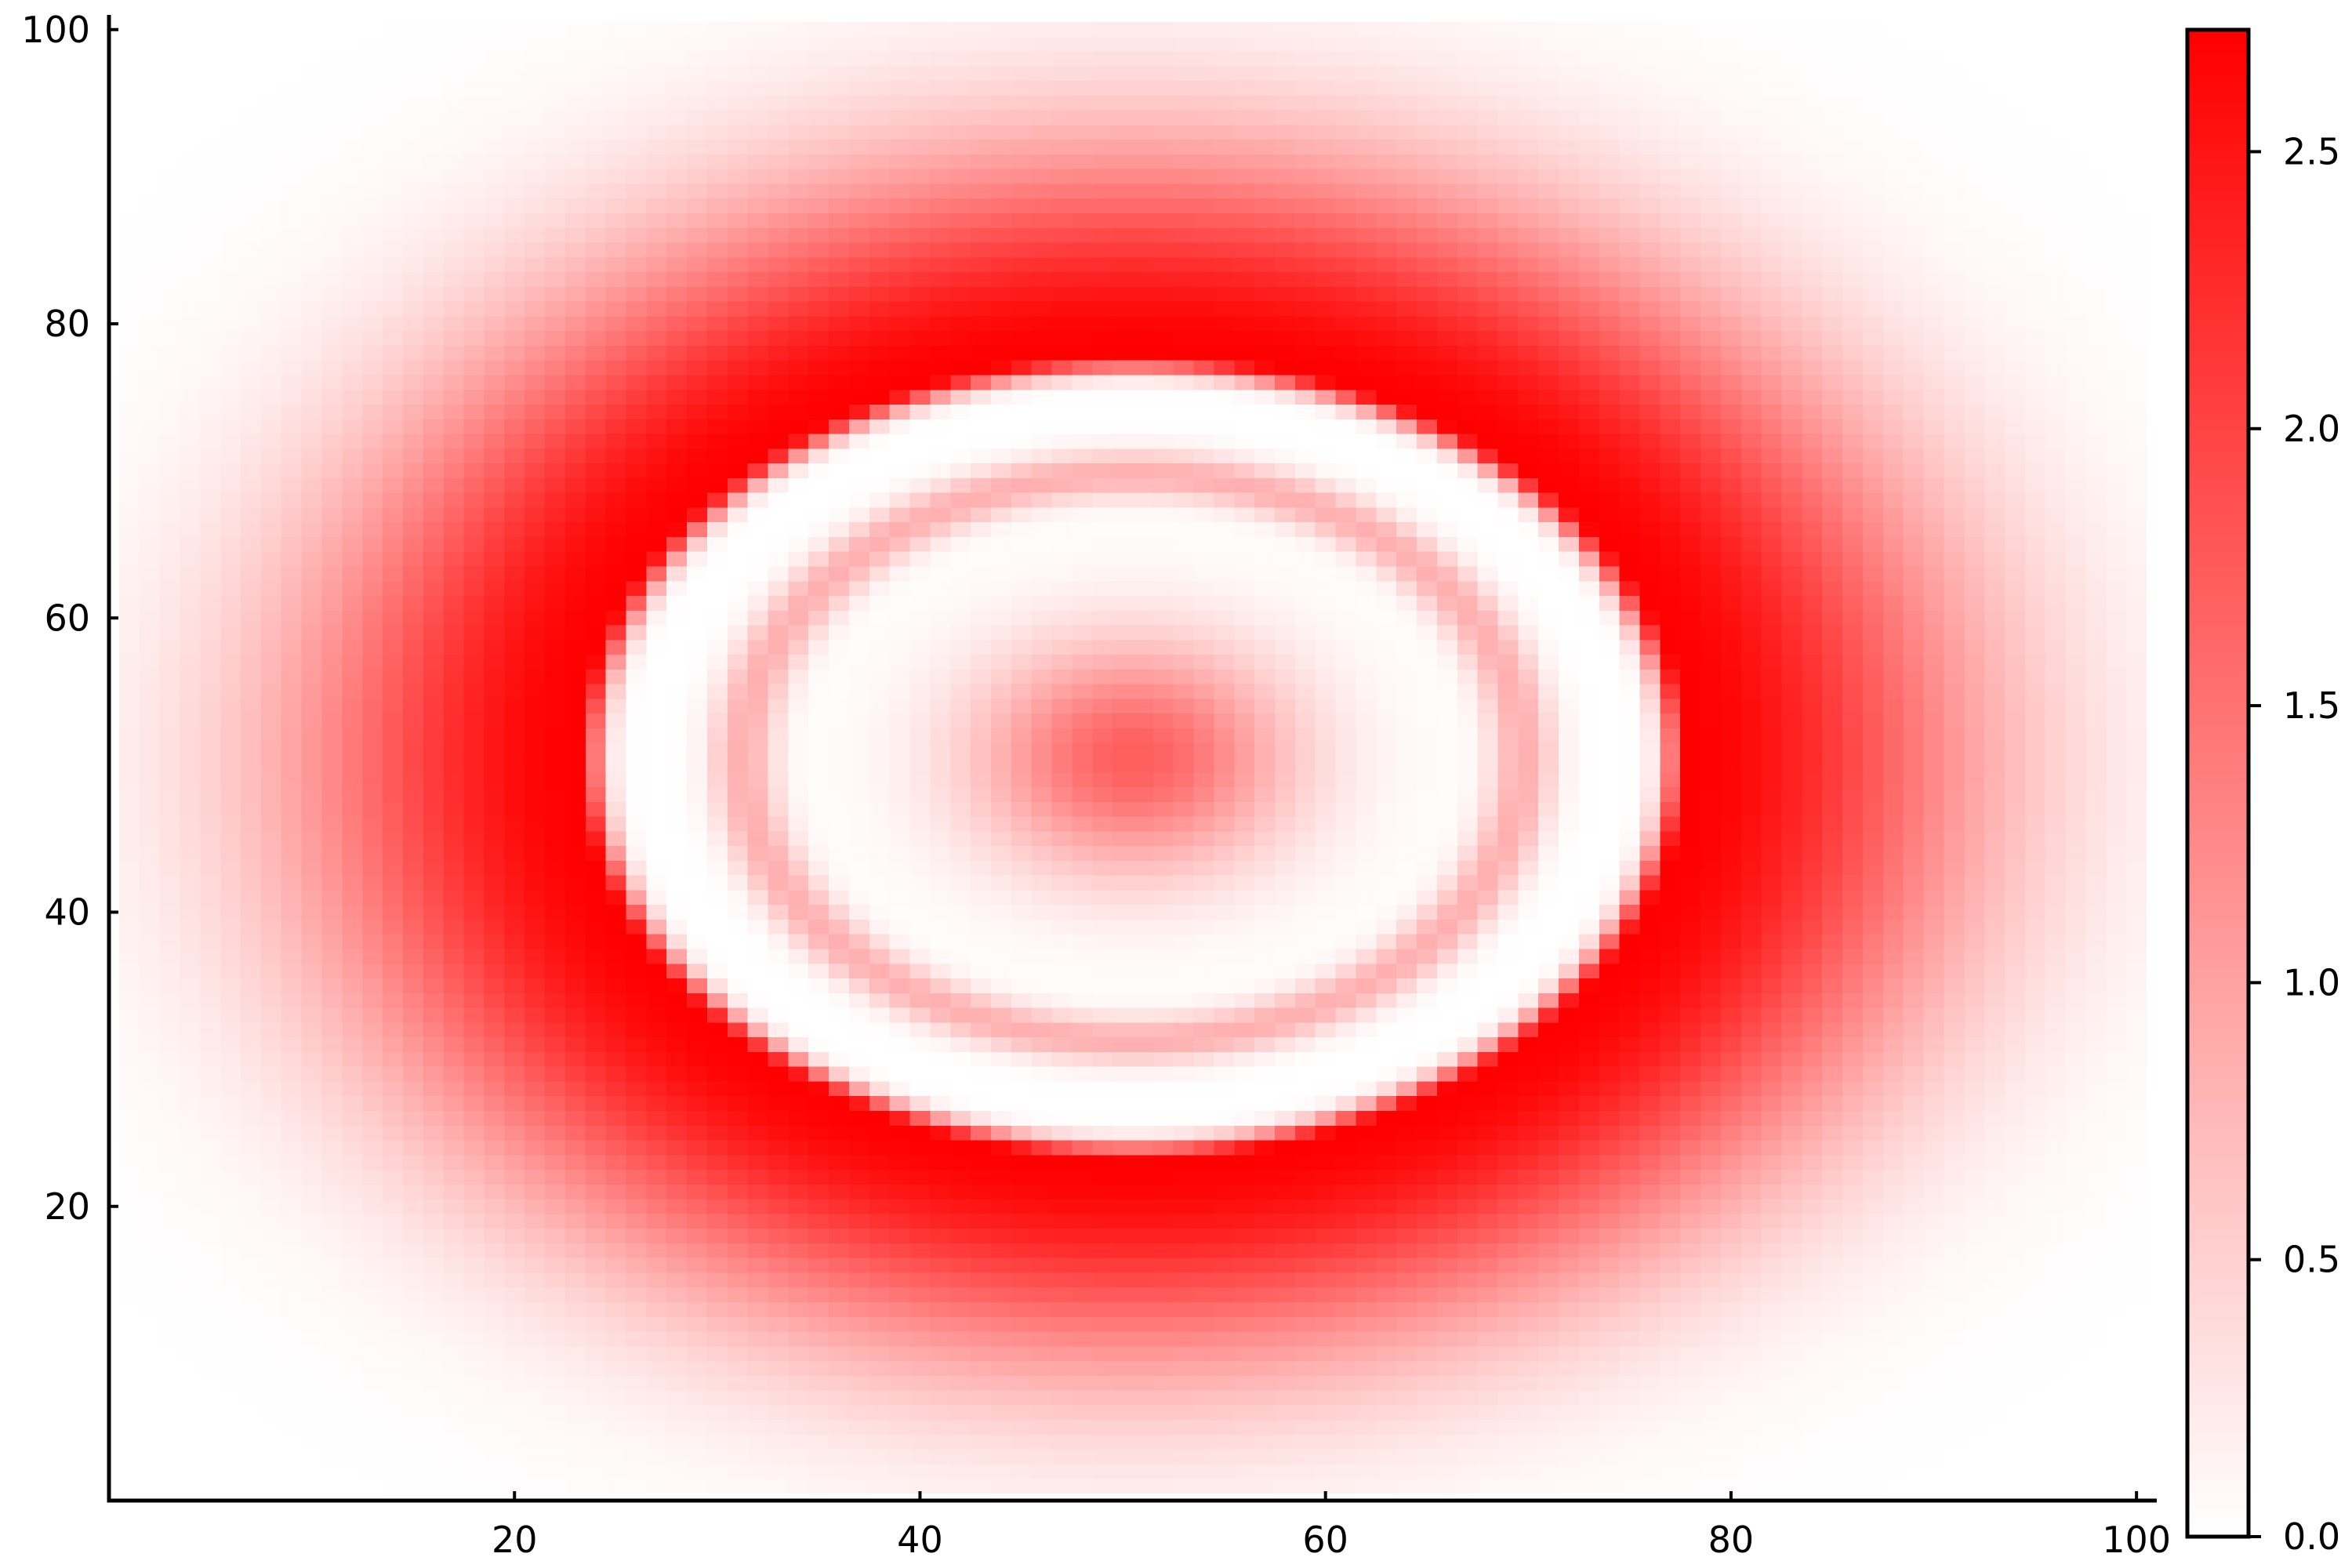  I want to click on colorbar-tick-label: 0.0, so click(2311, 1536).